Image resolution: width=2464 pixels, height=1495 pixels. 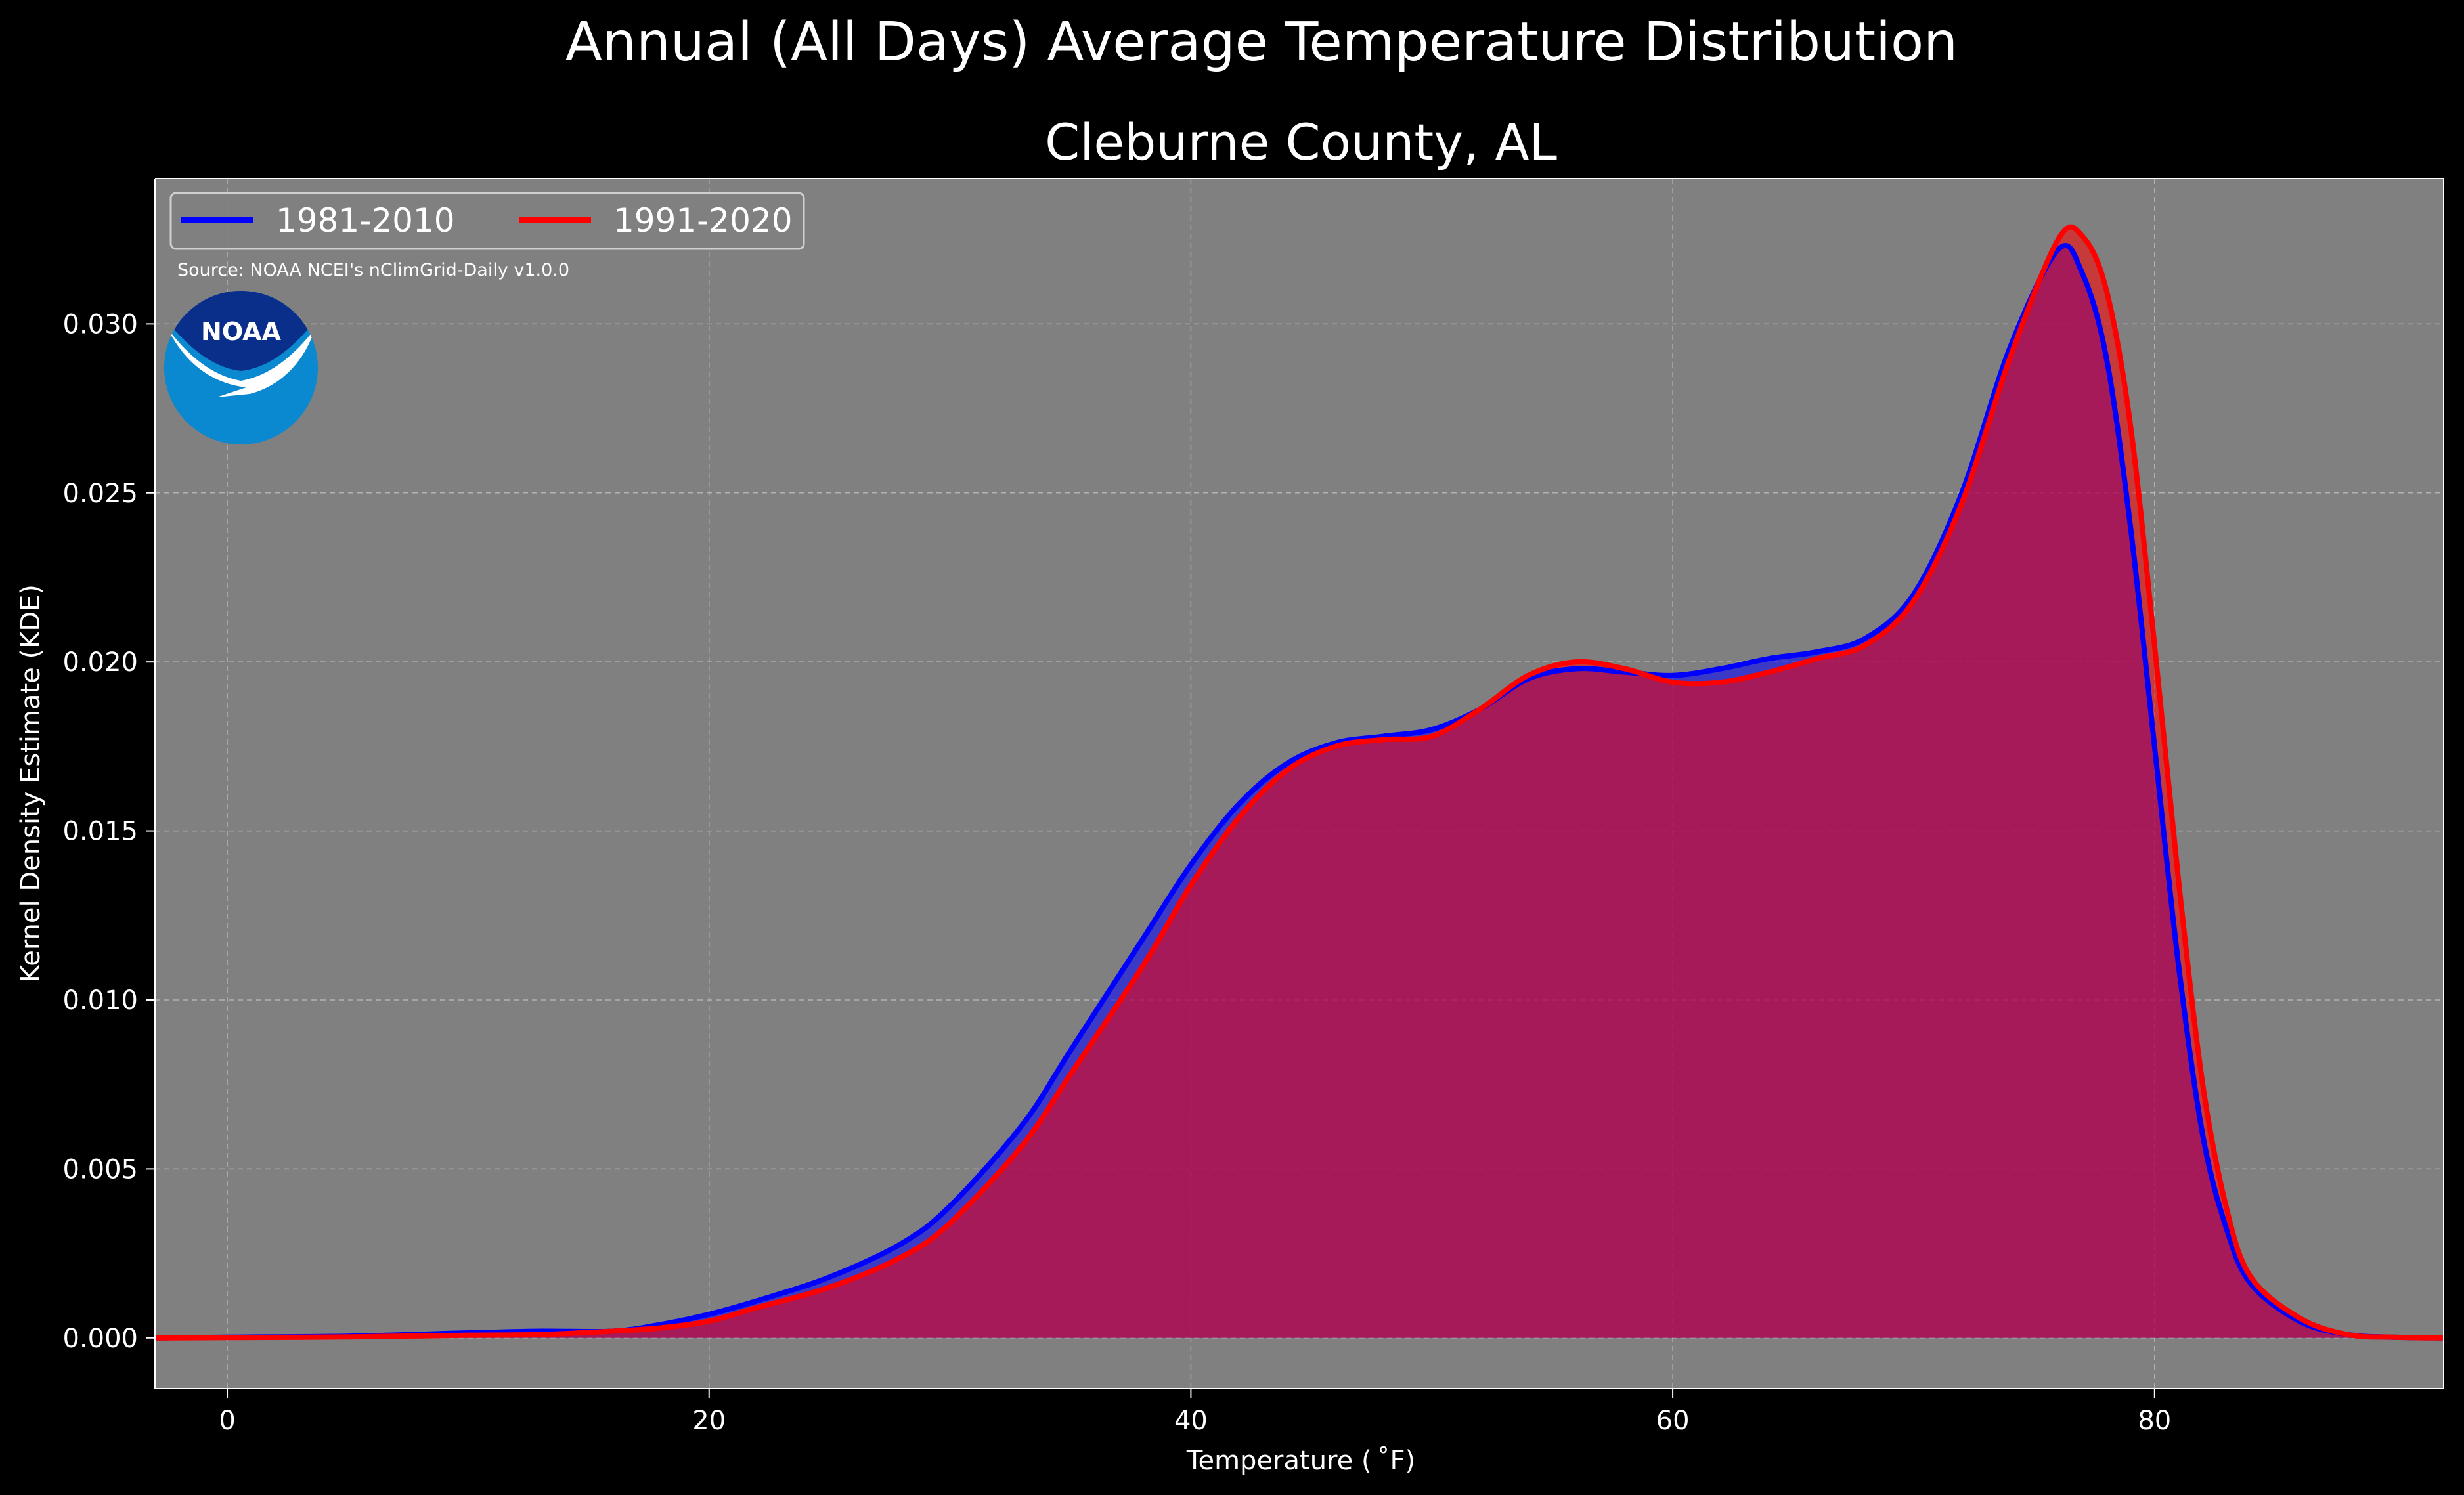 I want to click on noaa-logo-gull, so click(x=241, y=362).